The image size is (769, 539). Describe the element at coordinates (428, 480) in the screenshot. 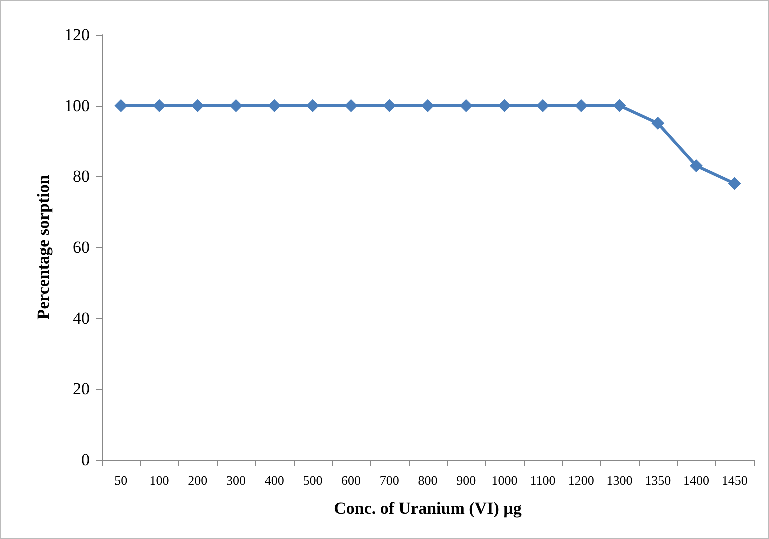

I see `x-tick-label: 800` at that location.